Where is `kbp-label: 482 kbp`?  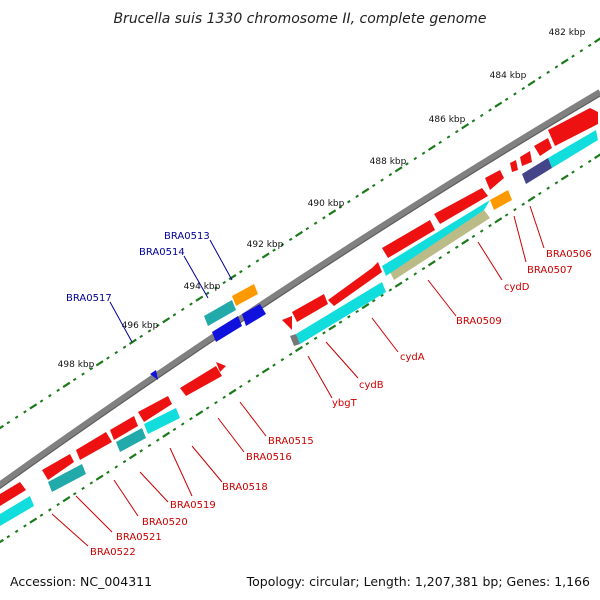 kbp-label: 482 kbp is located at coordinates (567, 33).